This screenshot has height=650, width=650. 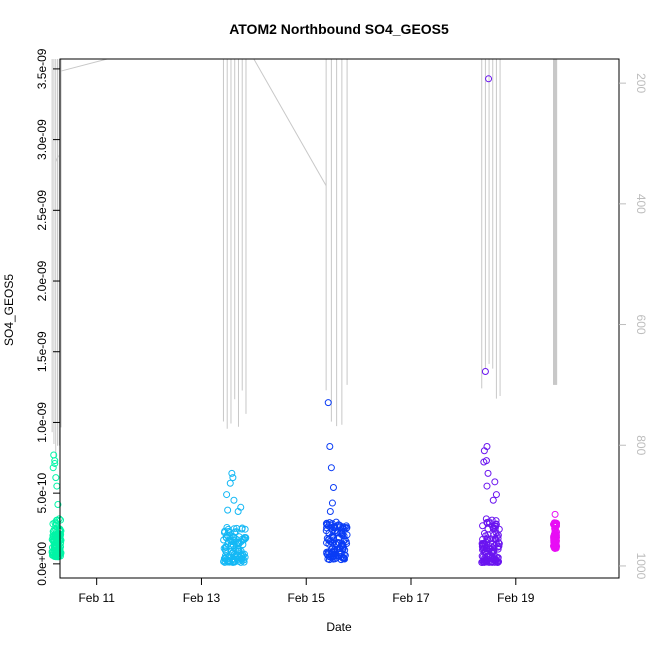 I want to click on x-axis-label: Date, so click(x=339, y=627).